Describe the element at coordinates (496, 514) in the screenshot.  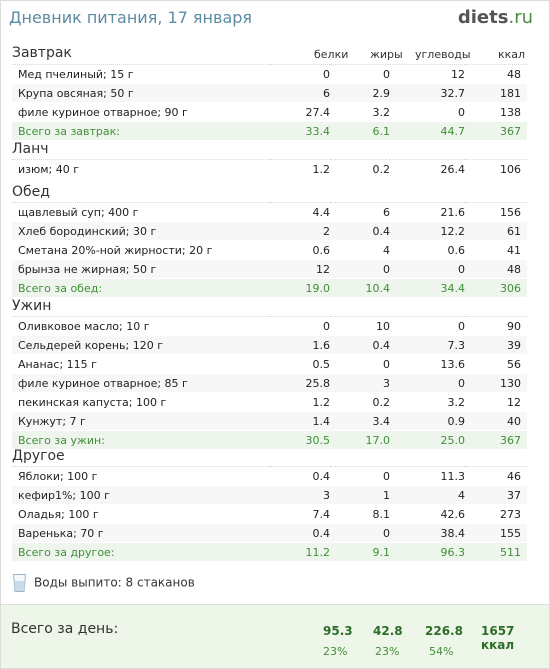
I see `kcal-value: 273` at that location.